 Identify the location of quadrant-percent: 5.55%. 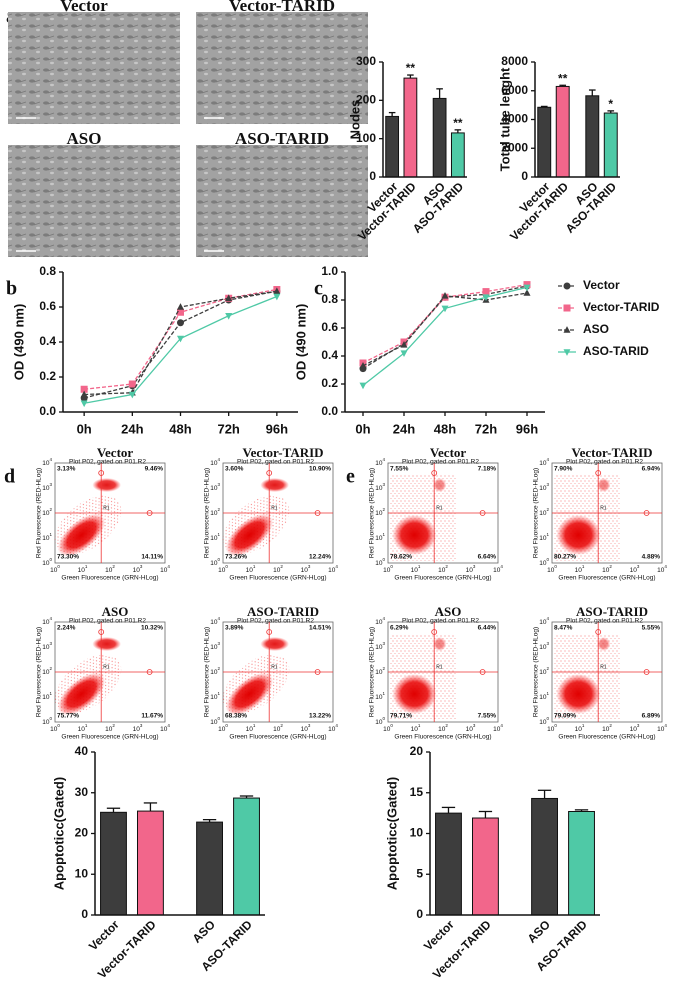
(651, 628).